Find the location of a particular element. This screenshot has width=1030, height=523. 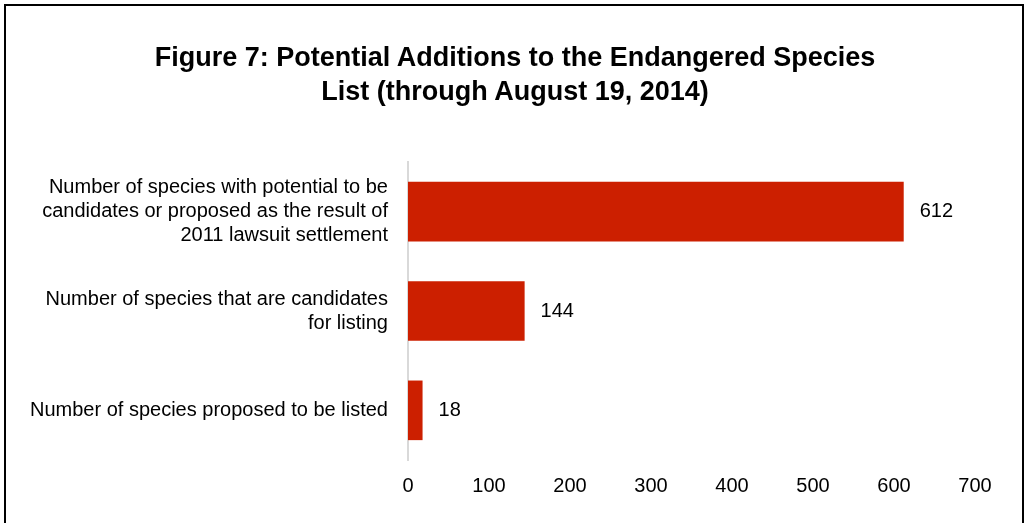

x-tick-label: 200 is located at coordinates (570, 484).